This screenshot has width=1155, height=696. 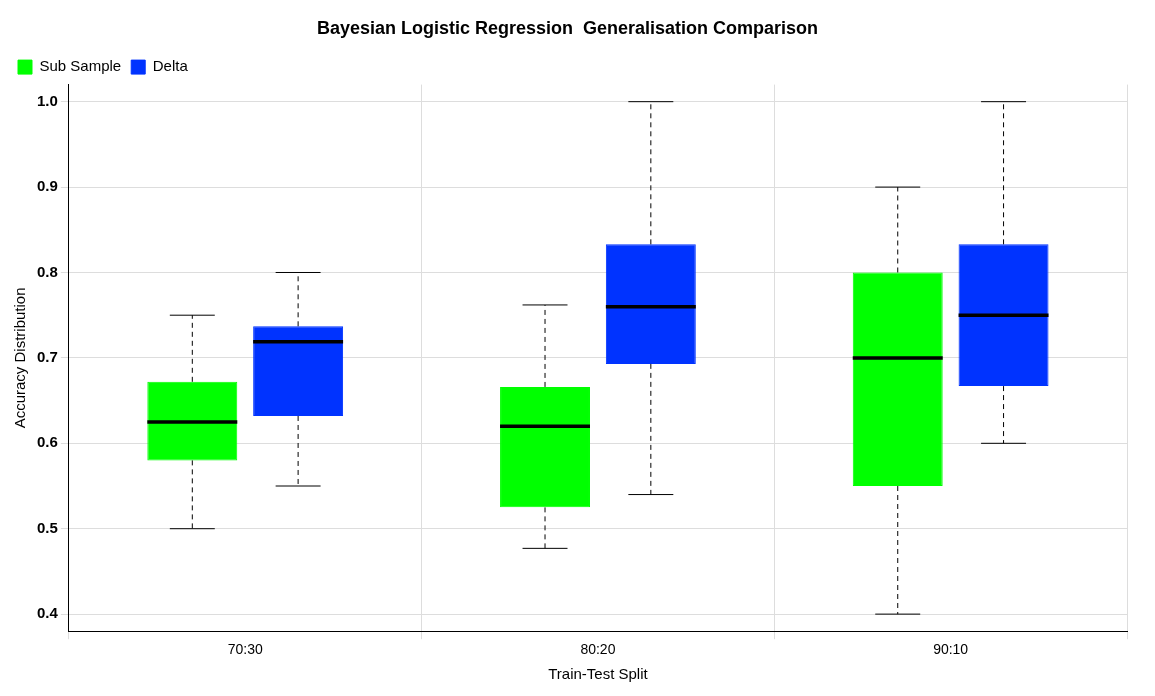 I want to click on chart-title: Bayesian Logistic Regression Generalisation Comparison, so click(x=567, y=27).